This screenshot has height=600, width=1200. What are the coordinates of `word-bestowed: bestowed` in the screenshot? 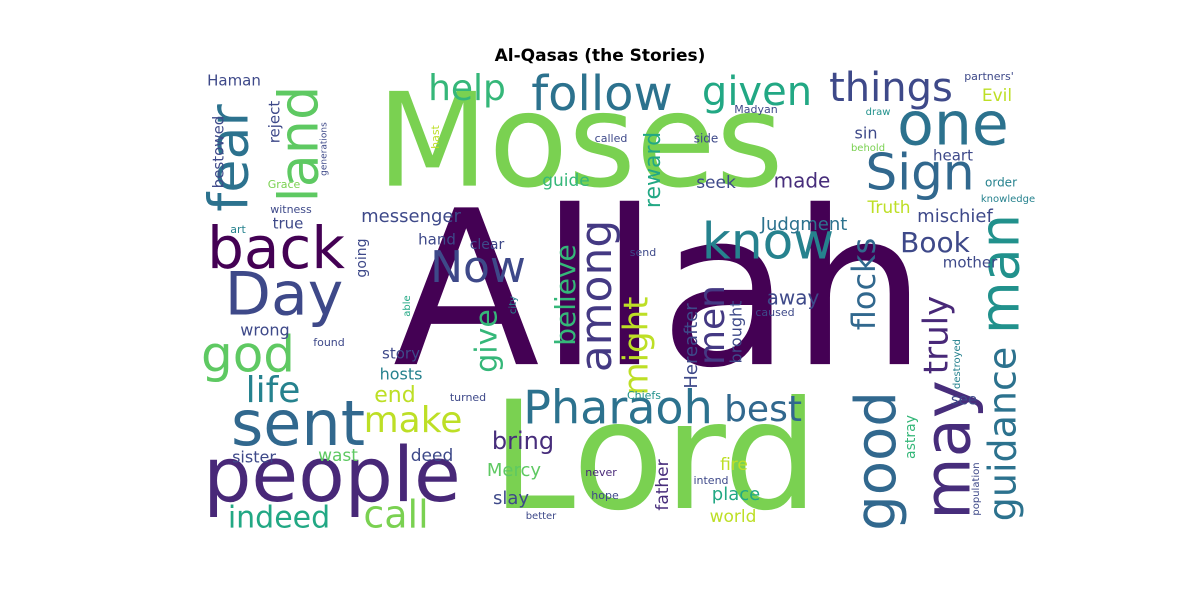 It's located at (219, 152).